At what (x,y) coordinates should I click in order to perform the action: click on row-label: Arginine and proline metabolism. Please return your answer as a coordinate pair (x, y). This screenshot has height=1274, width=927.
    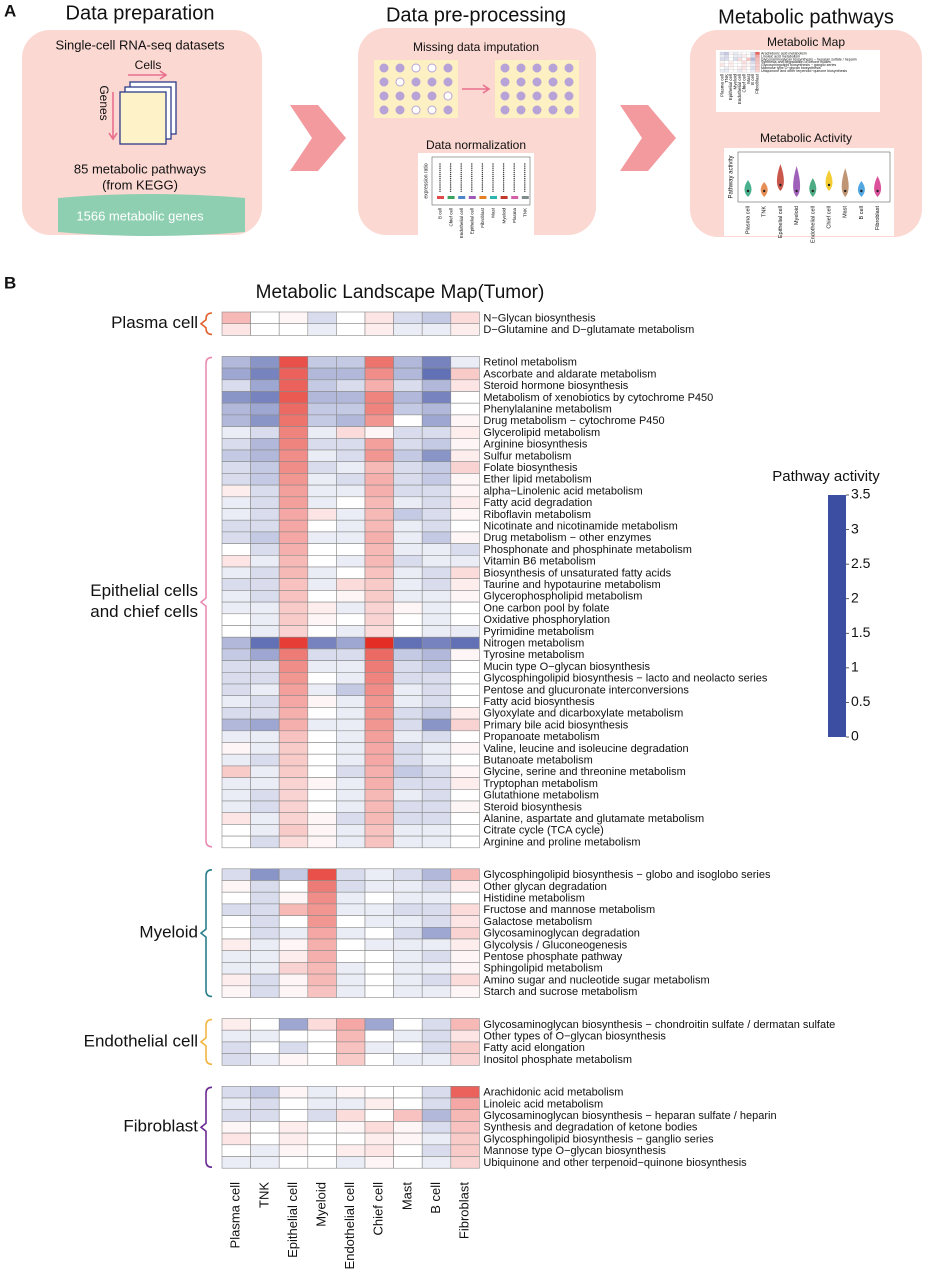
    Looking at the image, I should click on (561, 842).